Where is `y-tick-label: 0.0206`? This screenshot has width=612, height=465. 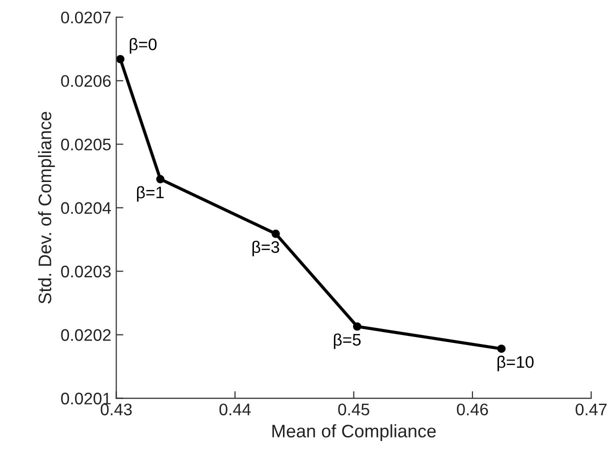
y-tick-label: 0.0206 is located at coordinates (86, 81).